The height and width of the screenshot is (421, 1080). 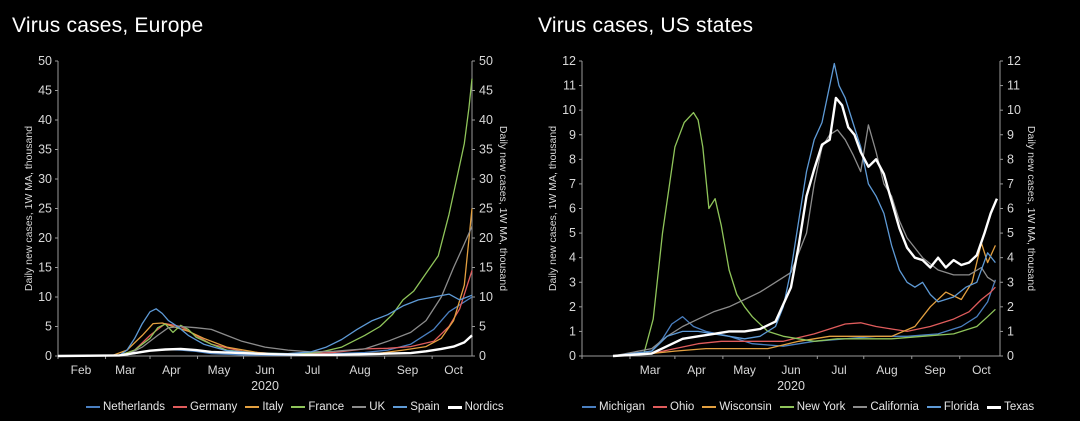 What do you see at coordinates (1010, 135) in the screenshot?
I see `y2-tick-label: 9` at bounding box center [1010, 135].